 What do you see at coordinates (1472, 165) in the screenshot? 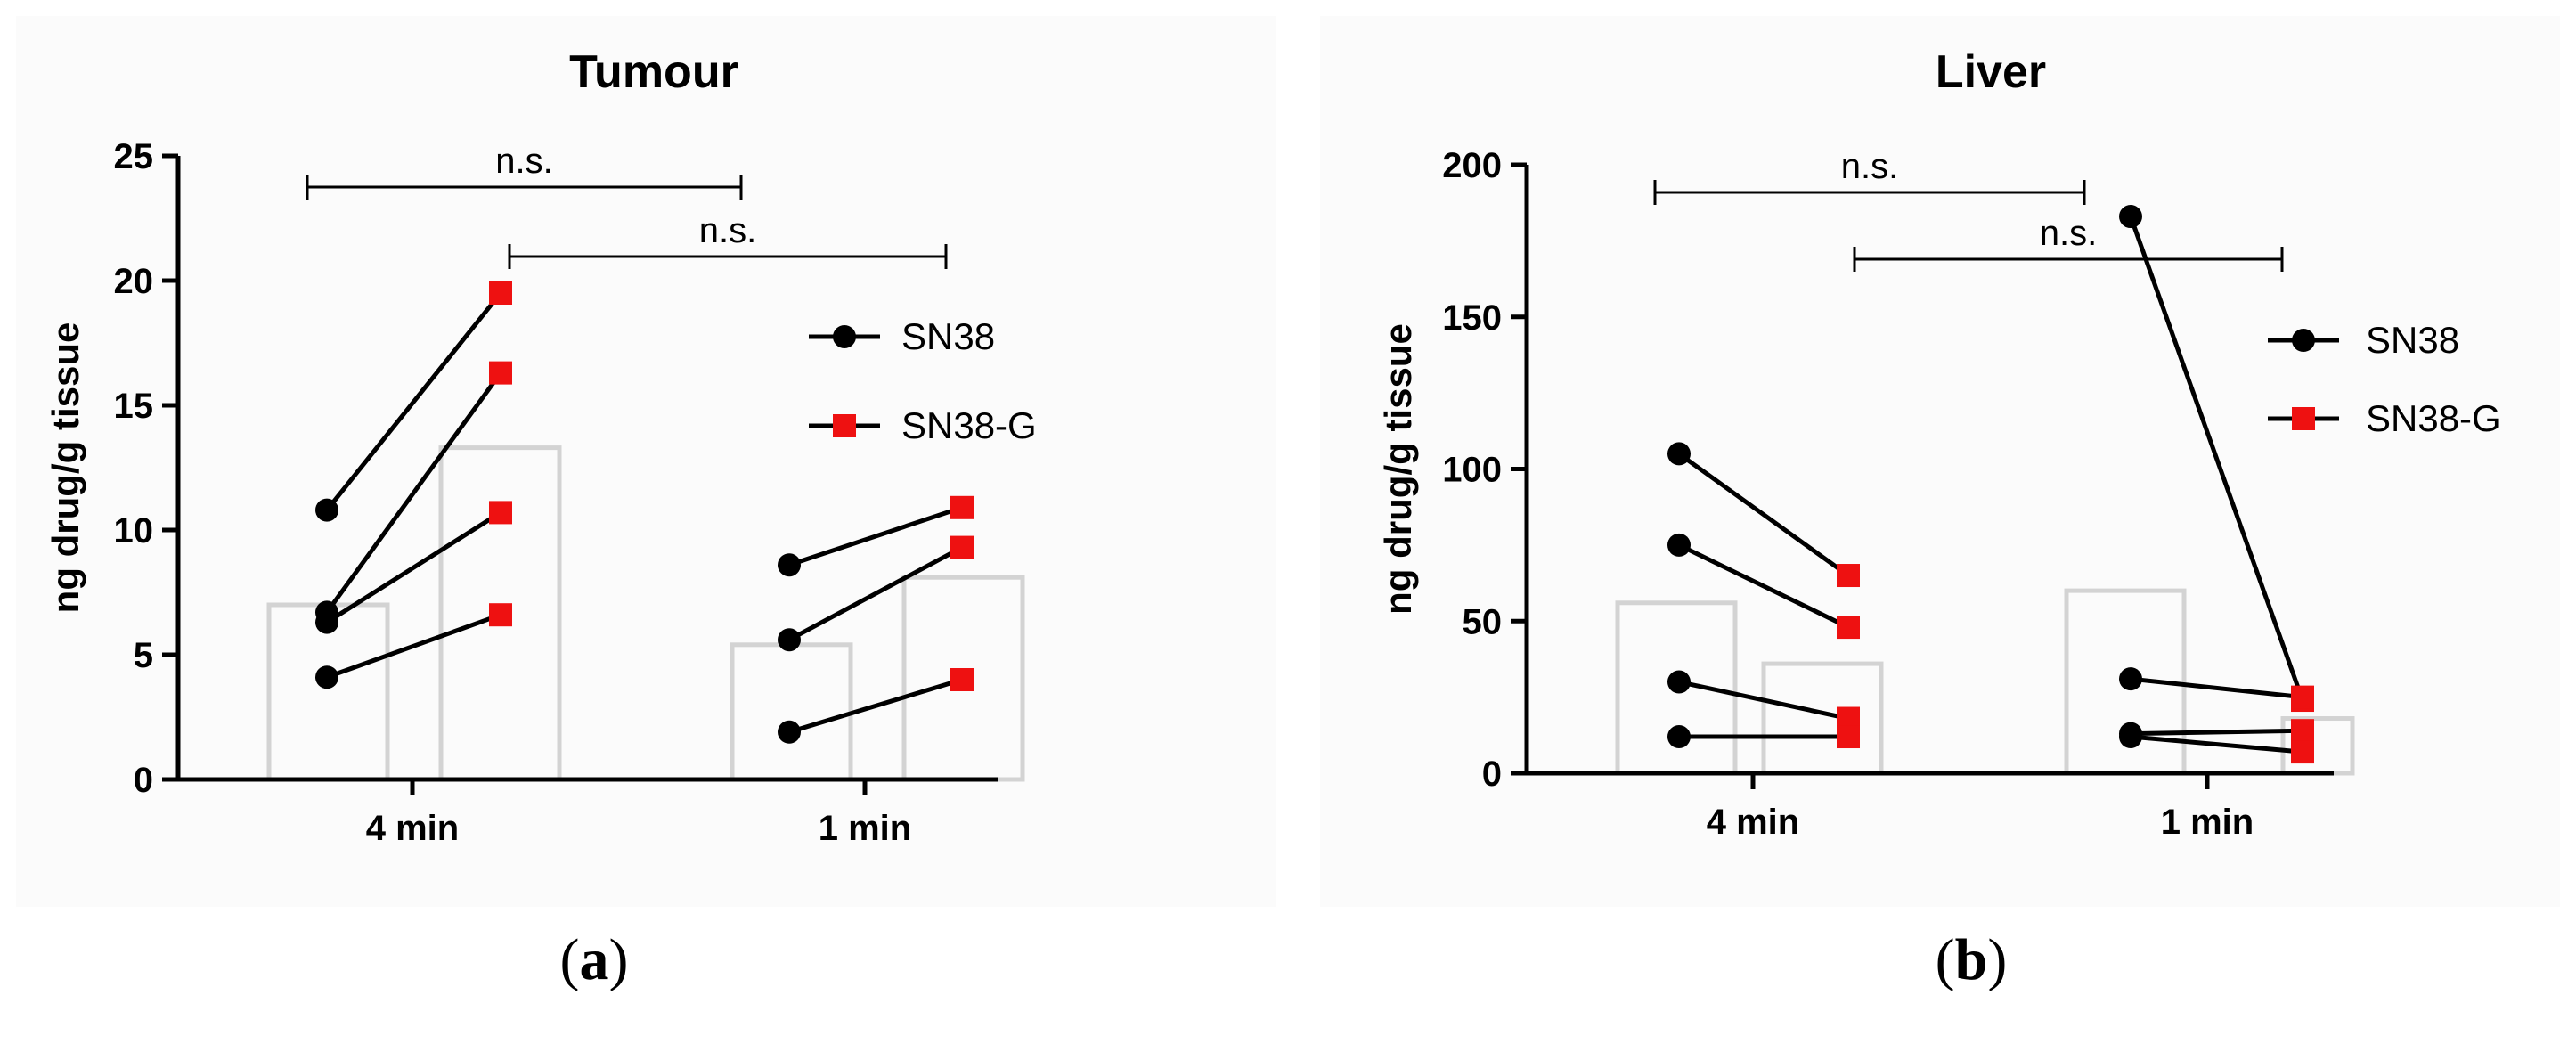
I see `panel-b-y-tick-label: 200` at bounding box center [1472, 165].